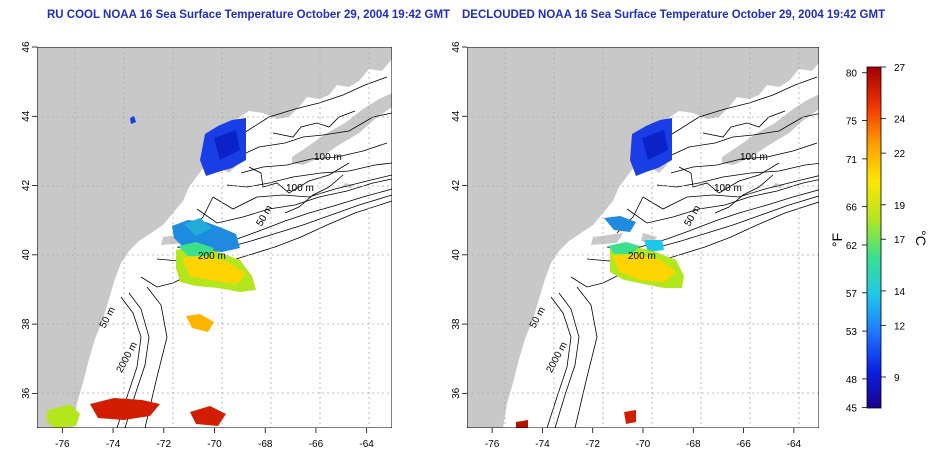  What do you see at coordinates (26, 186) in the screenshot?
I see `lat-tick-label-left: 42` at bounding box center [26, 186].